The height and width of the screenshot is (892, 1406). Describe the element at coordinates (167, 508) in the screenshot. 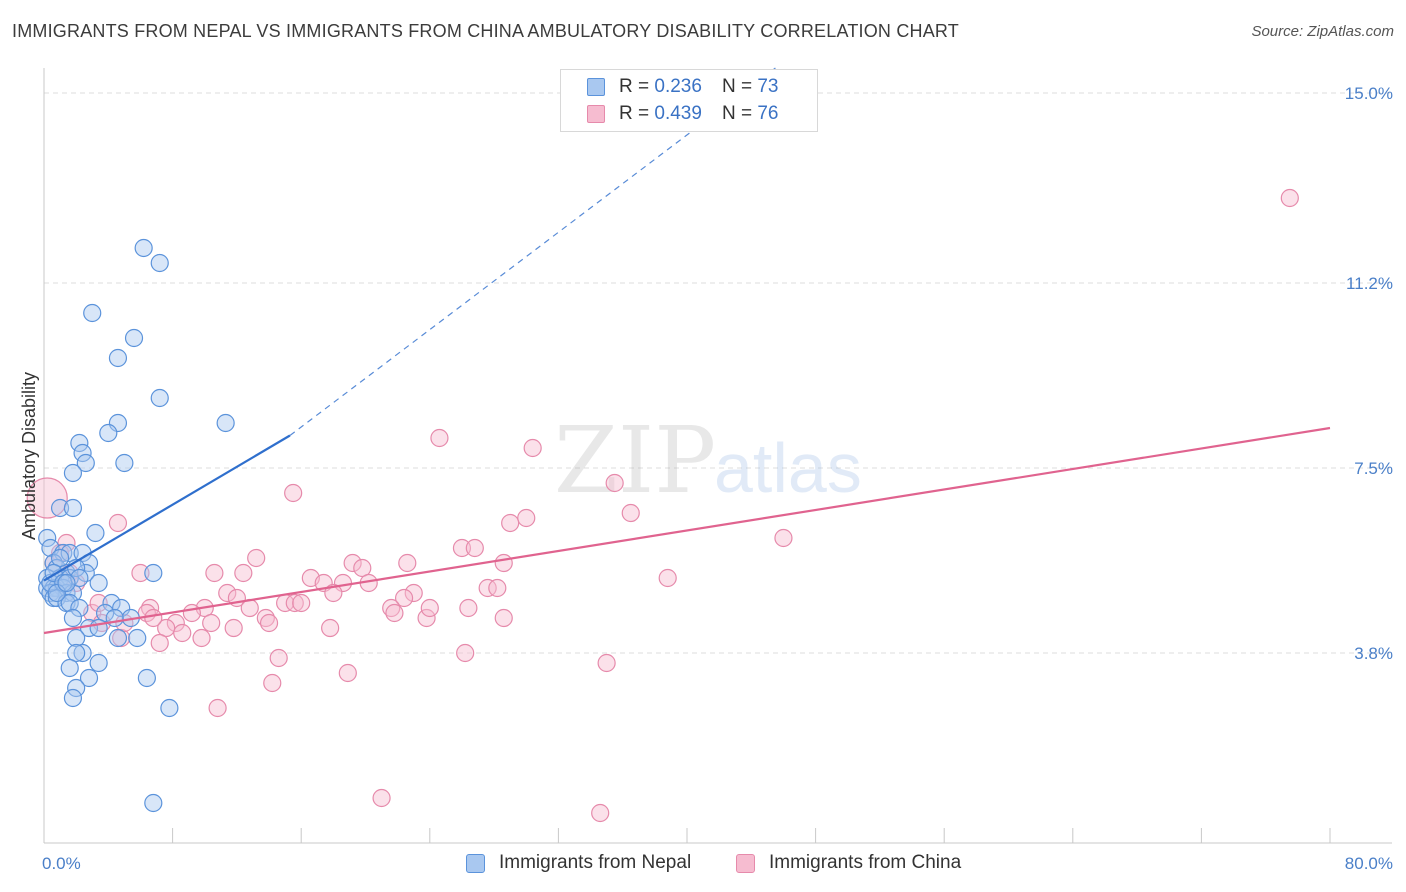

I see `nepal-trend-line` at that location.